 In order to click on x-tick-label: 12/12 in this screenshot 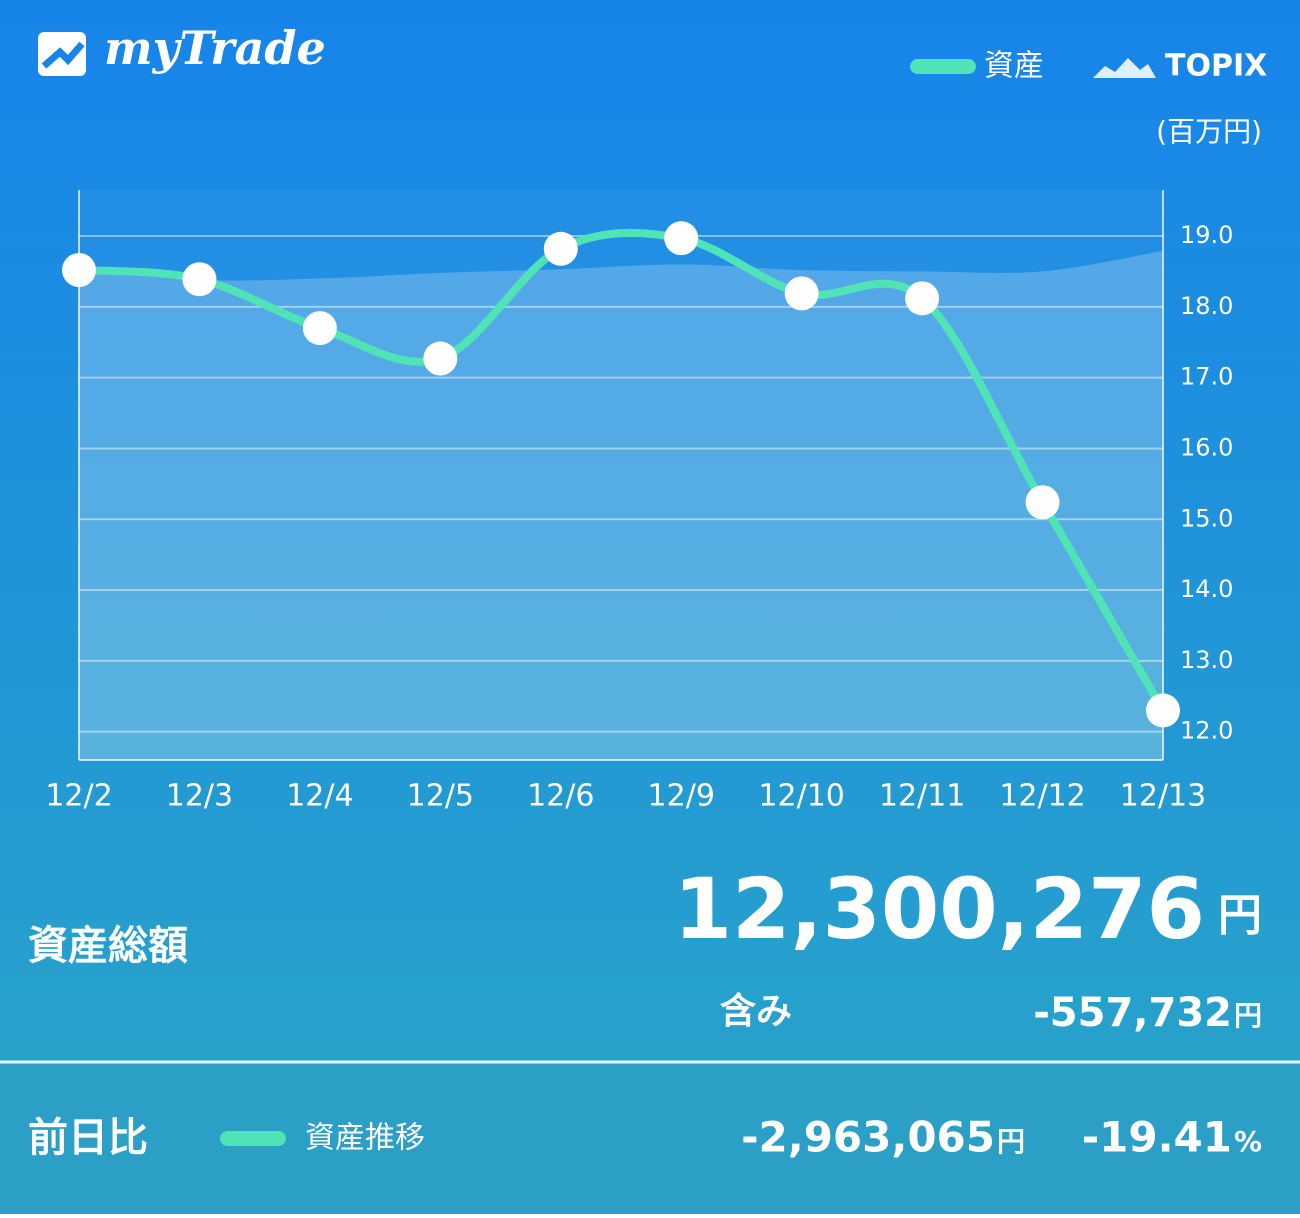, I will do `click(1042, 796)`.